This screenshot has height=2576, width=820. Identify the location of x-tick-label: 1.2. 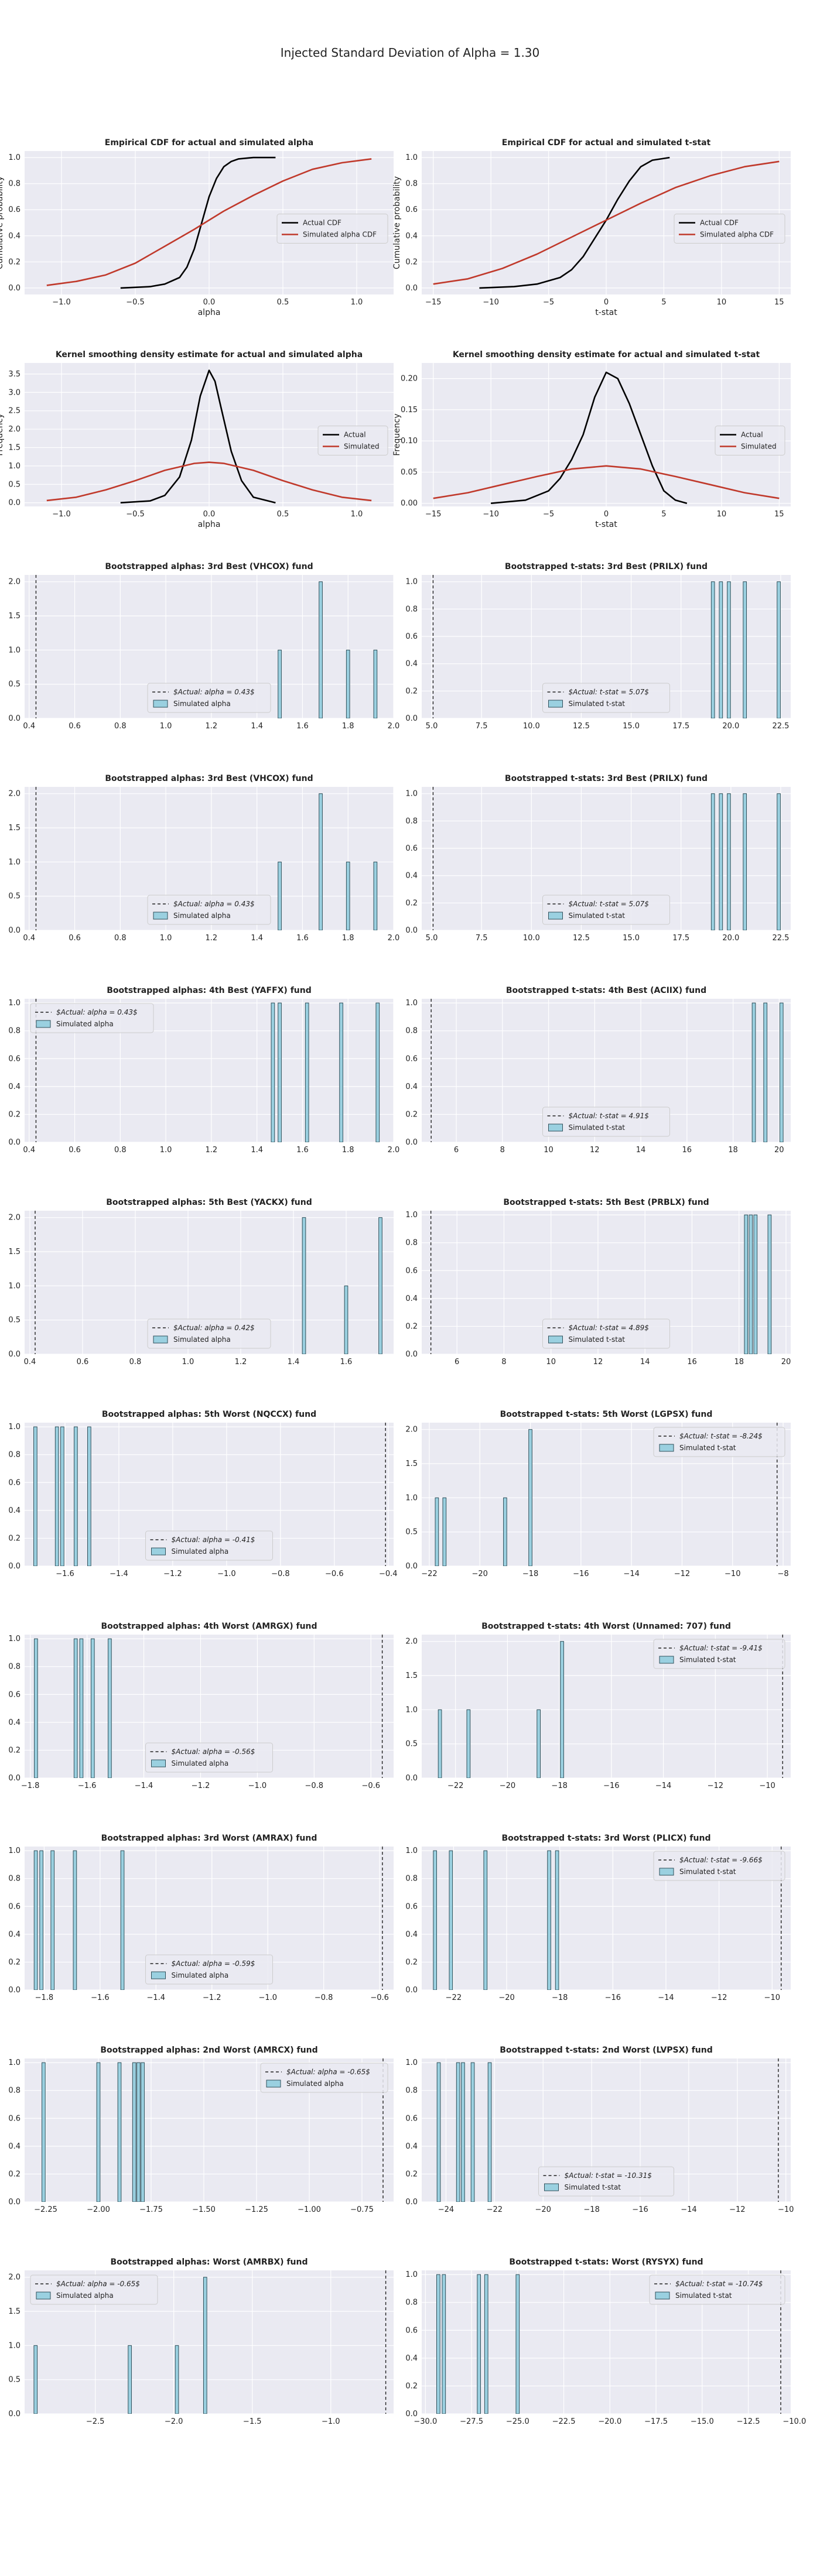
(212, 726).